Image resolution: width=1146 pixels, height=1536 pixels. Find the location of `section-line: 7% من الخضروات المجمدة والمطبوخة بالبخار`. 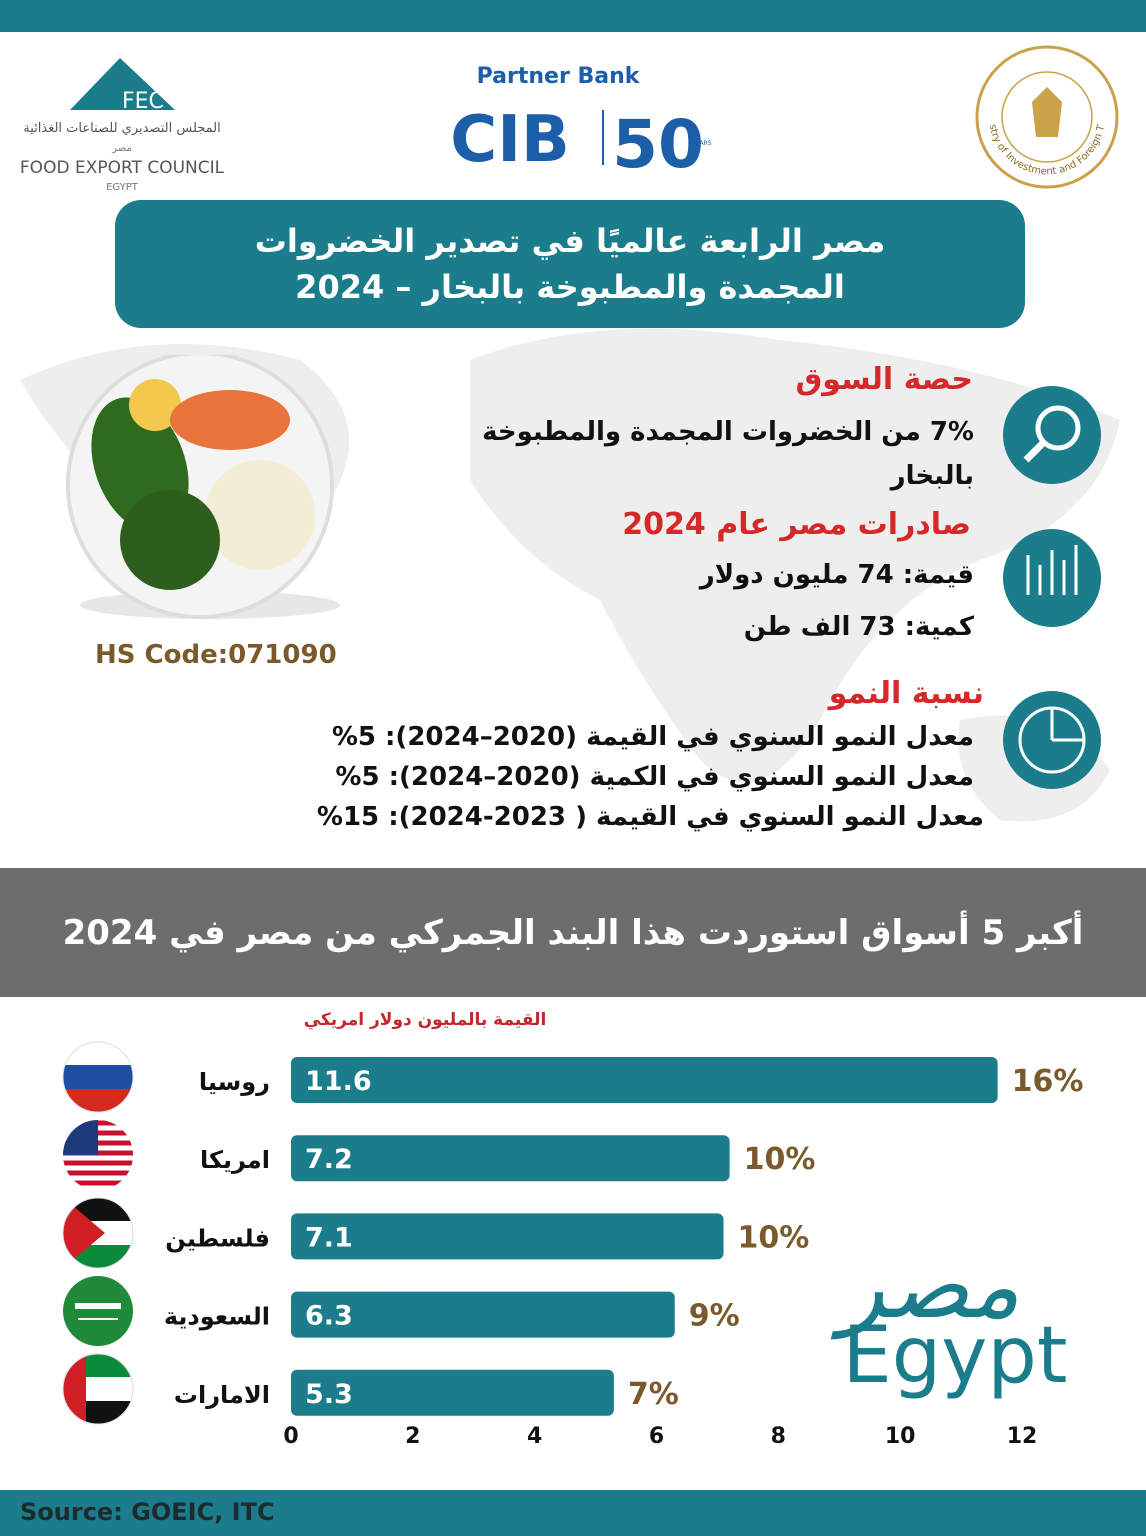

section-line: 7% من الخضروات المجمدة والمطبوخة بالبخار is located at coordinates (728, 454).